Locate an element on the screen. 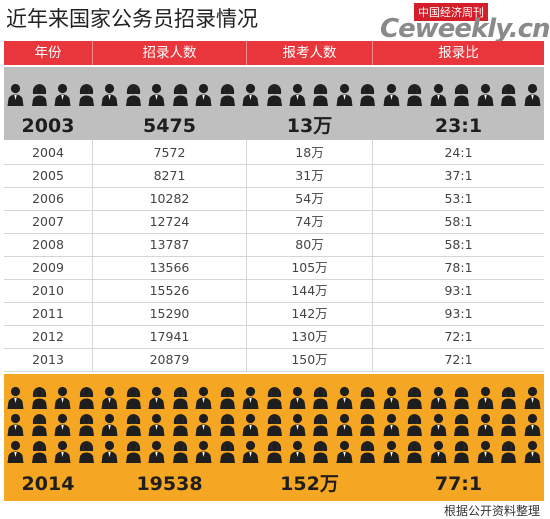  table-row: 2005 8271 31万 37:1 is located at coordinates (274, 176).